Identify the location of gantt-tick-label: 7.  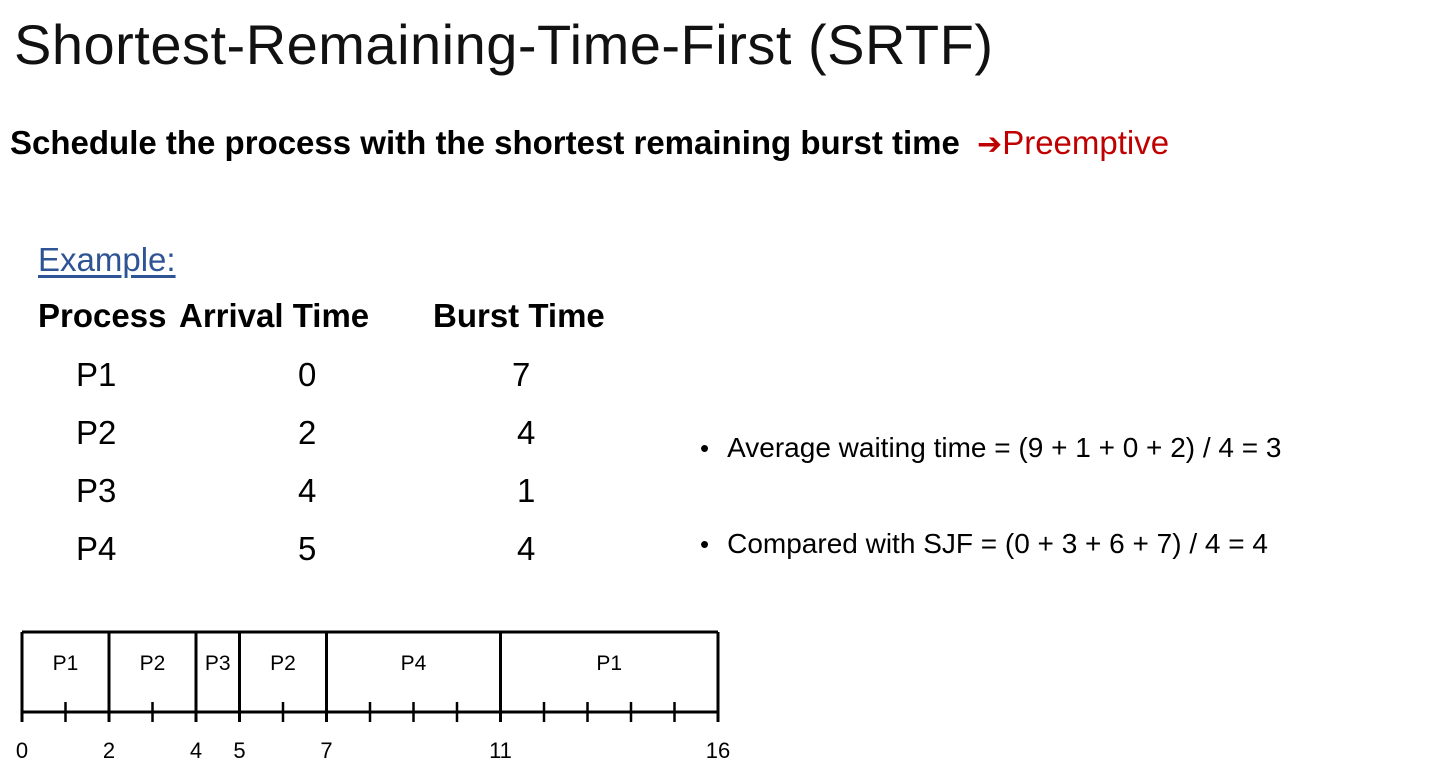
(326, 750).